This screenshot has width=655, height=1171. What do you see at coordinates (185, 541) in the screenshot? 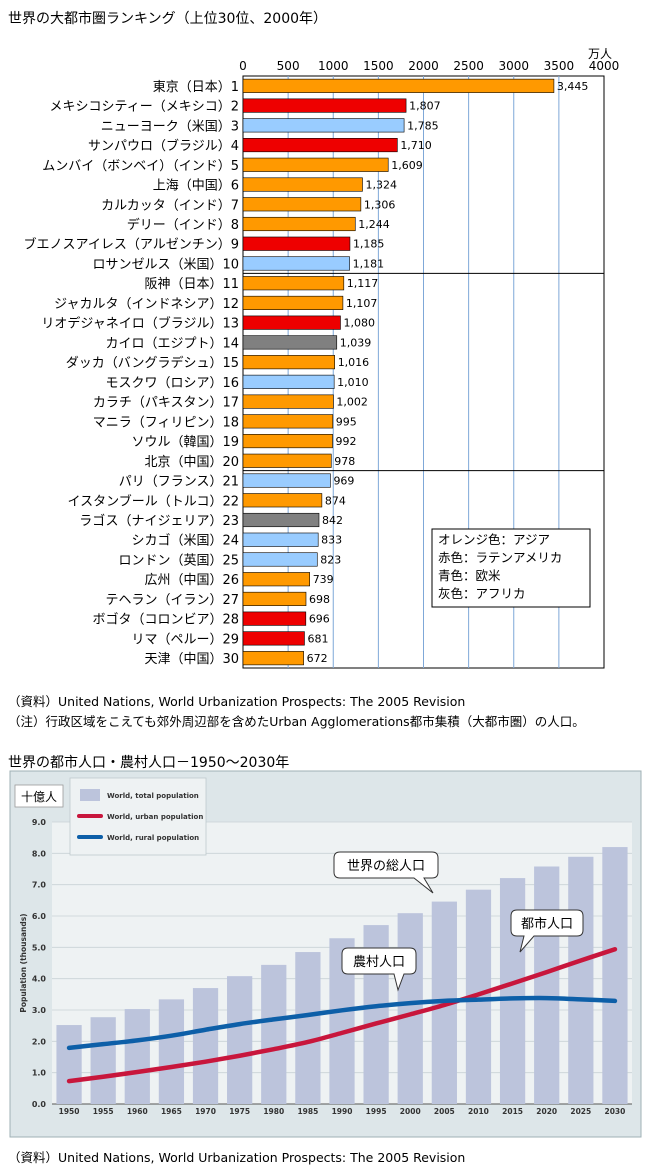
I see `category-label: シカゴ（米国）24` at bounding box center [185, 541].